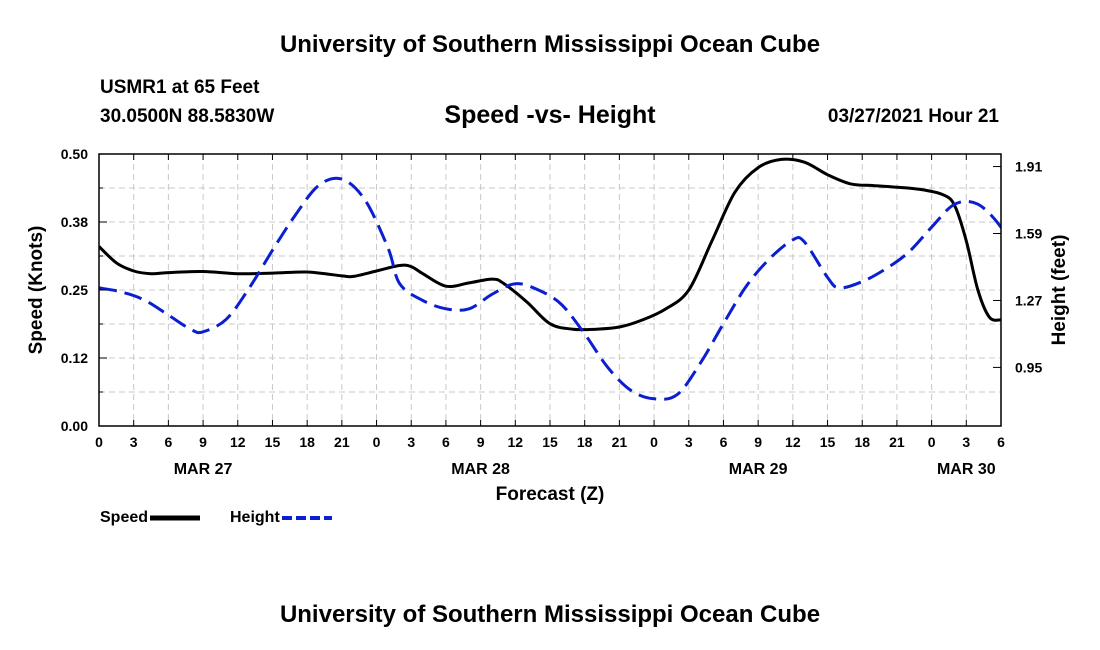  I want to click on y-right-tick-label: 1.91, so click(1028, 167).